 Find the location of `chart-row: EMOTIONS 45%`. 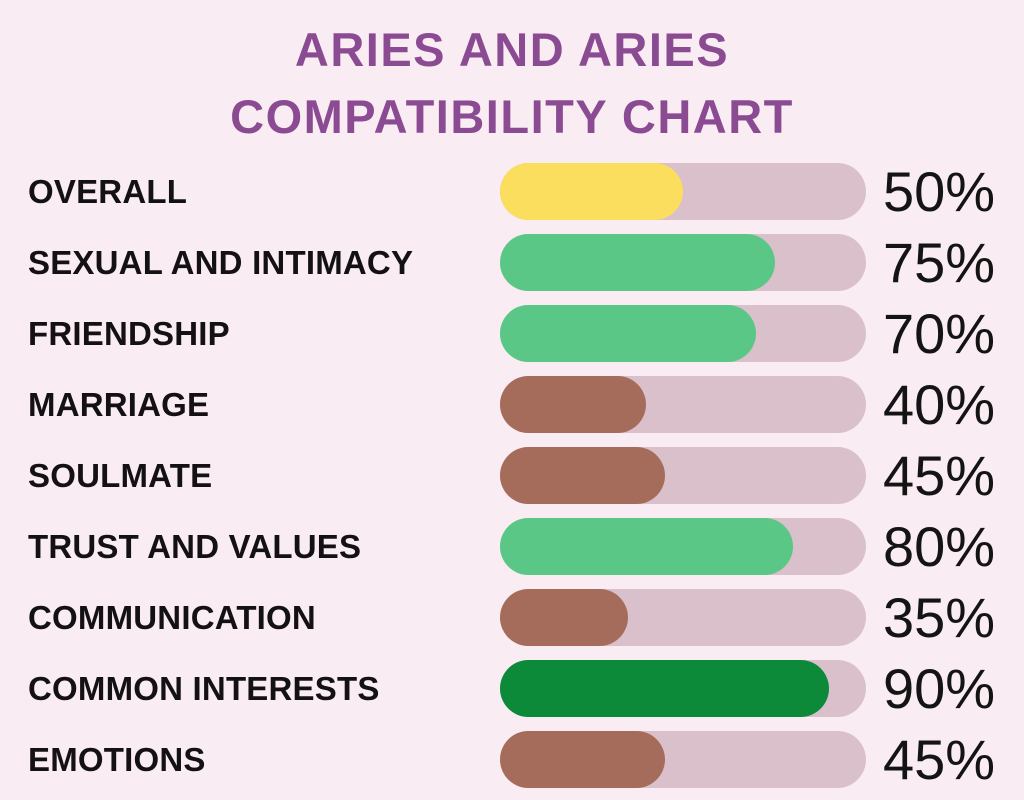

chart-row: EMOTIONS 45% is located at coordinates (512, 759).